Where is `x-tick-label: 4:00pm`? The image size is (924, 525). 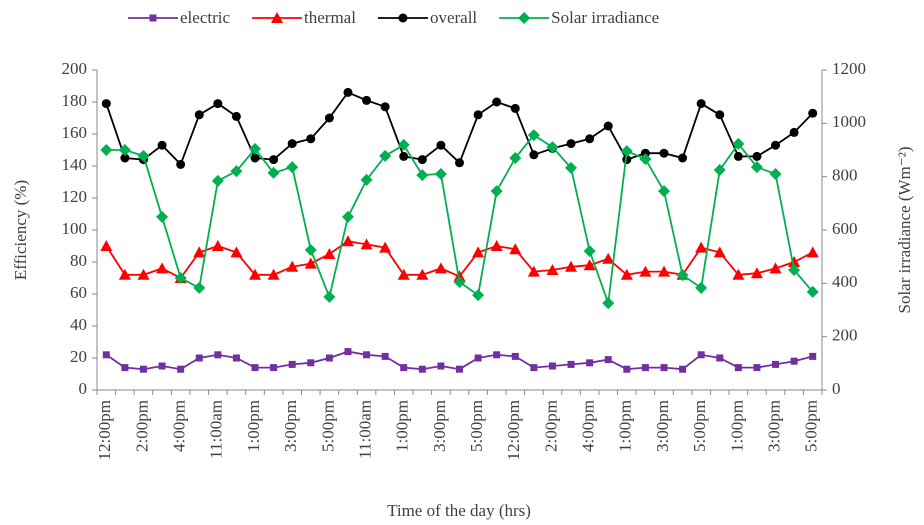
x-tick-label: 4:00pm is located at coordinates (588, 426).